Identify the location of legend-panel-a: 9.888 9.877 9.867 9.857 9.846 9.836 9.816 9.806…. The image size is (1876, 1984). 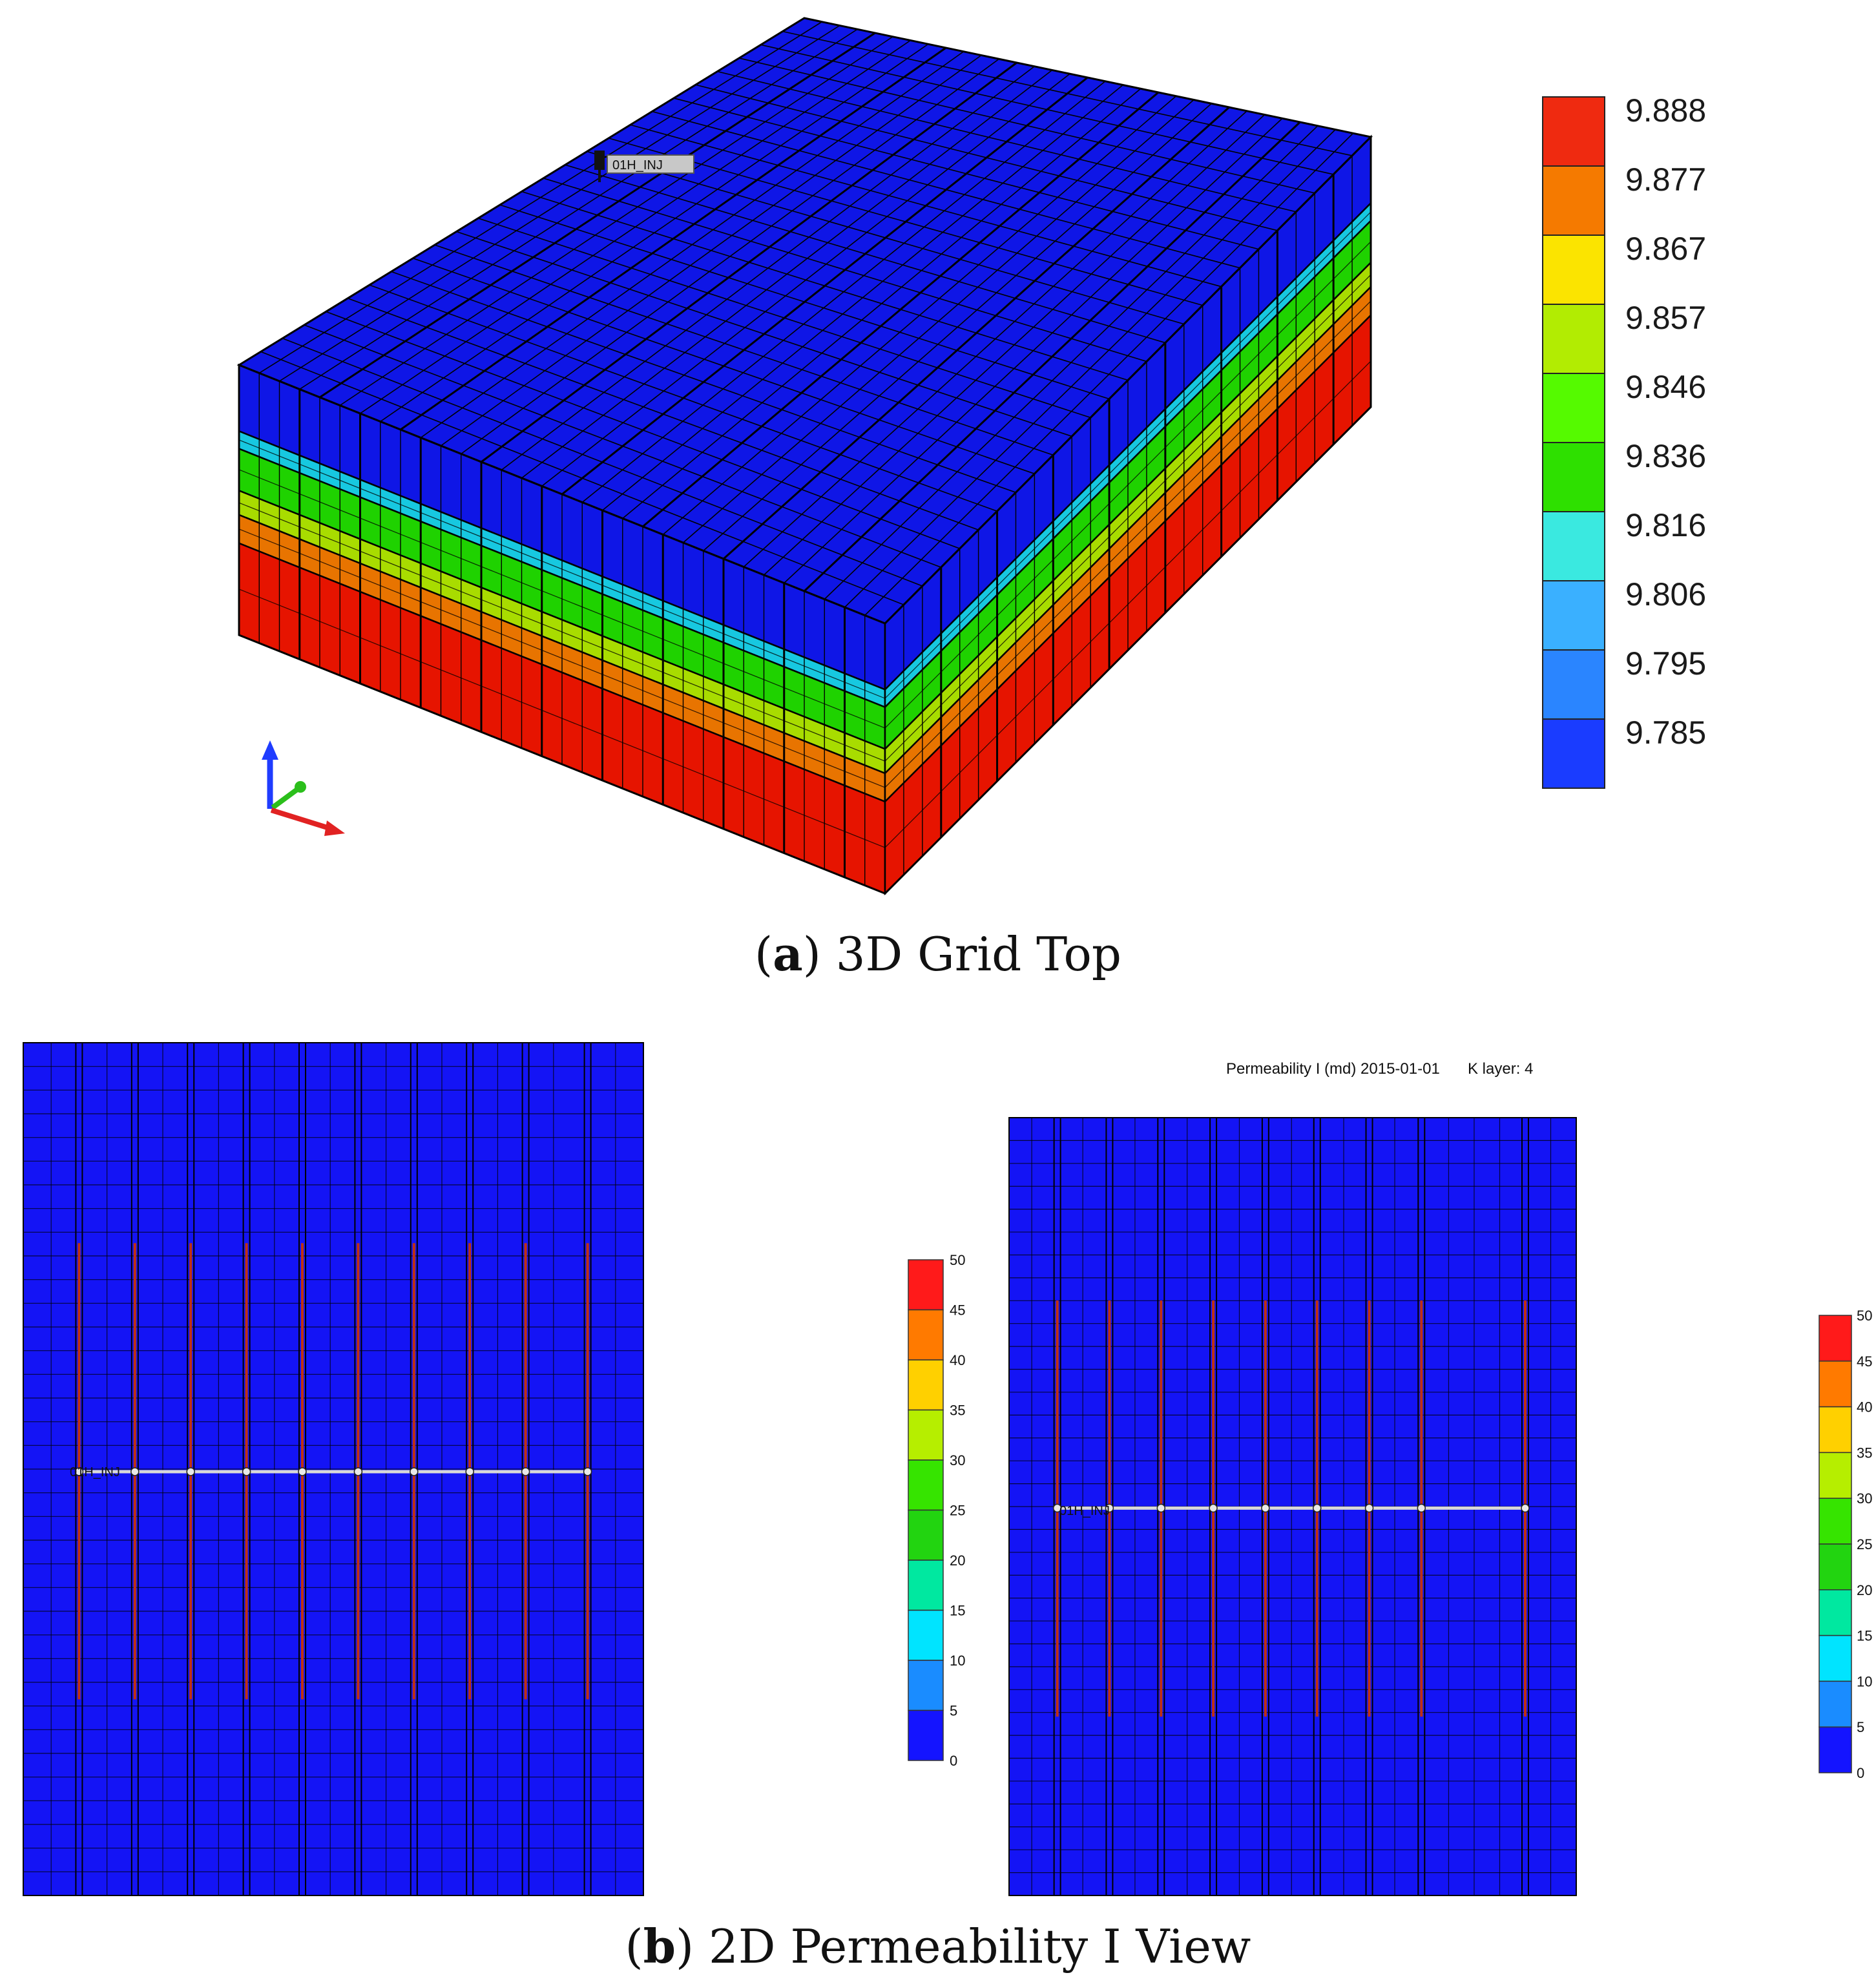
(1624, 440).